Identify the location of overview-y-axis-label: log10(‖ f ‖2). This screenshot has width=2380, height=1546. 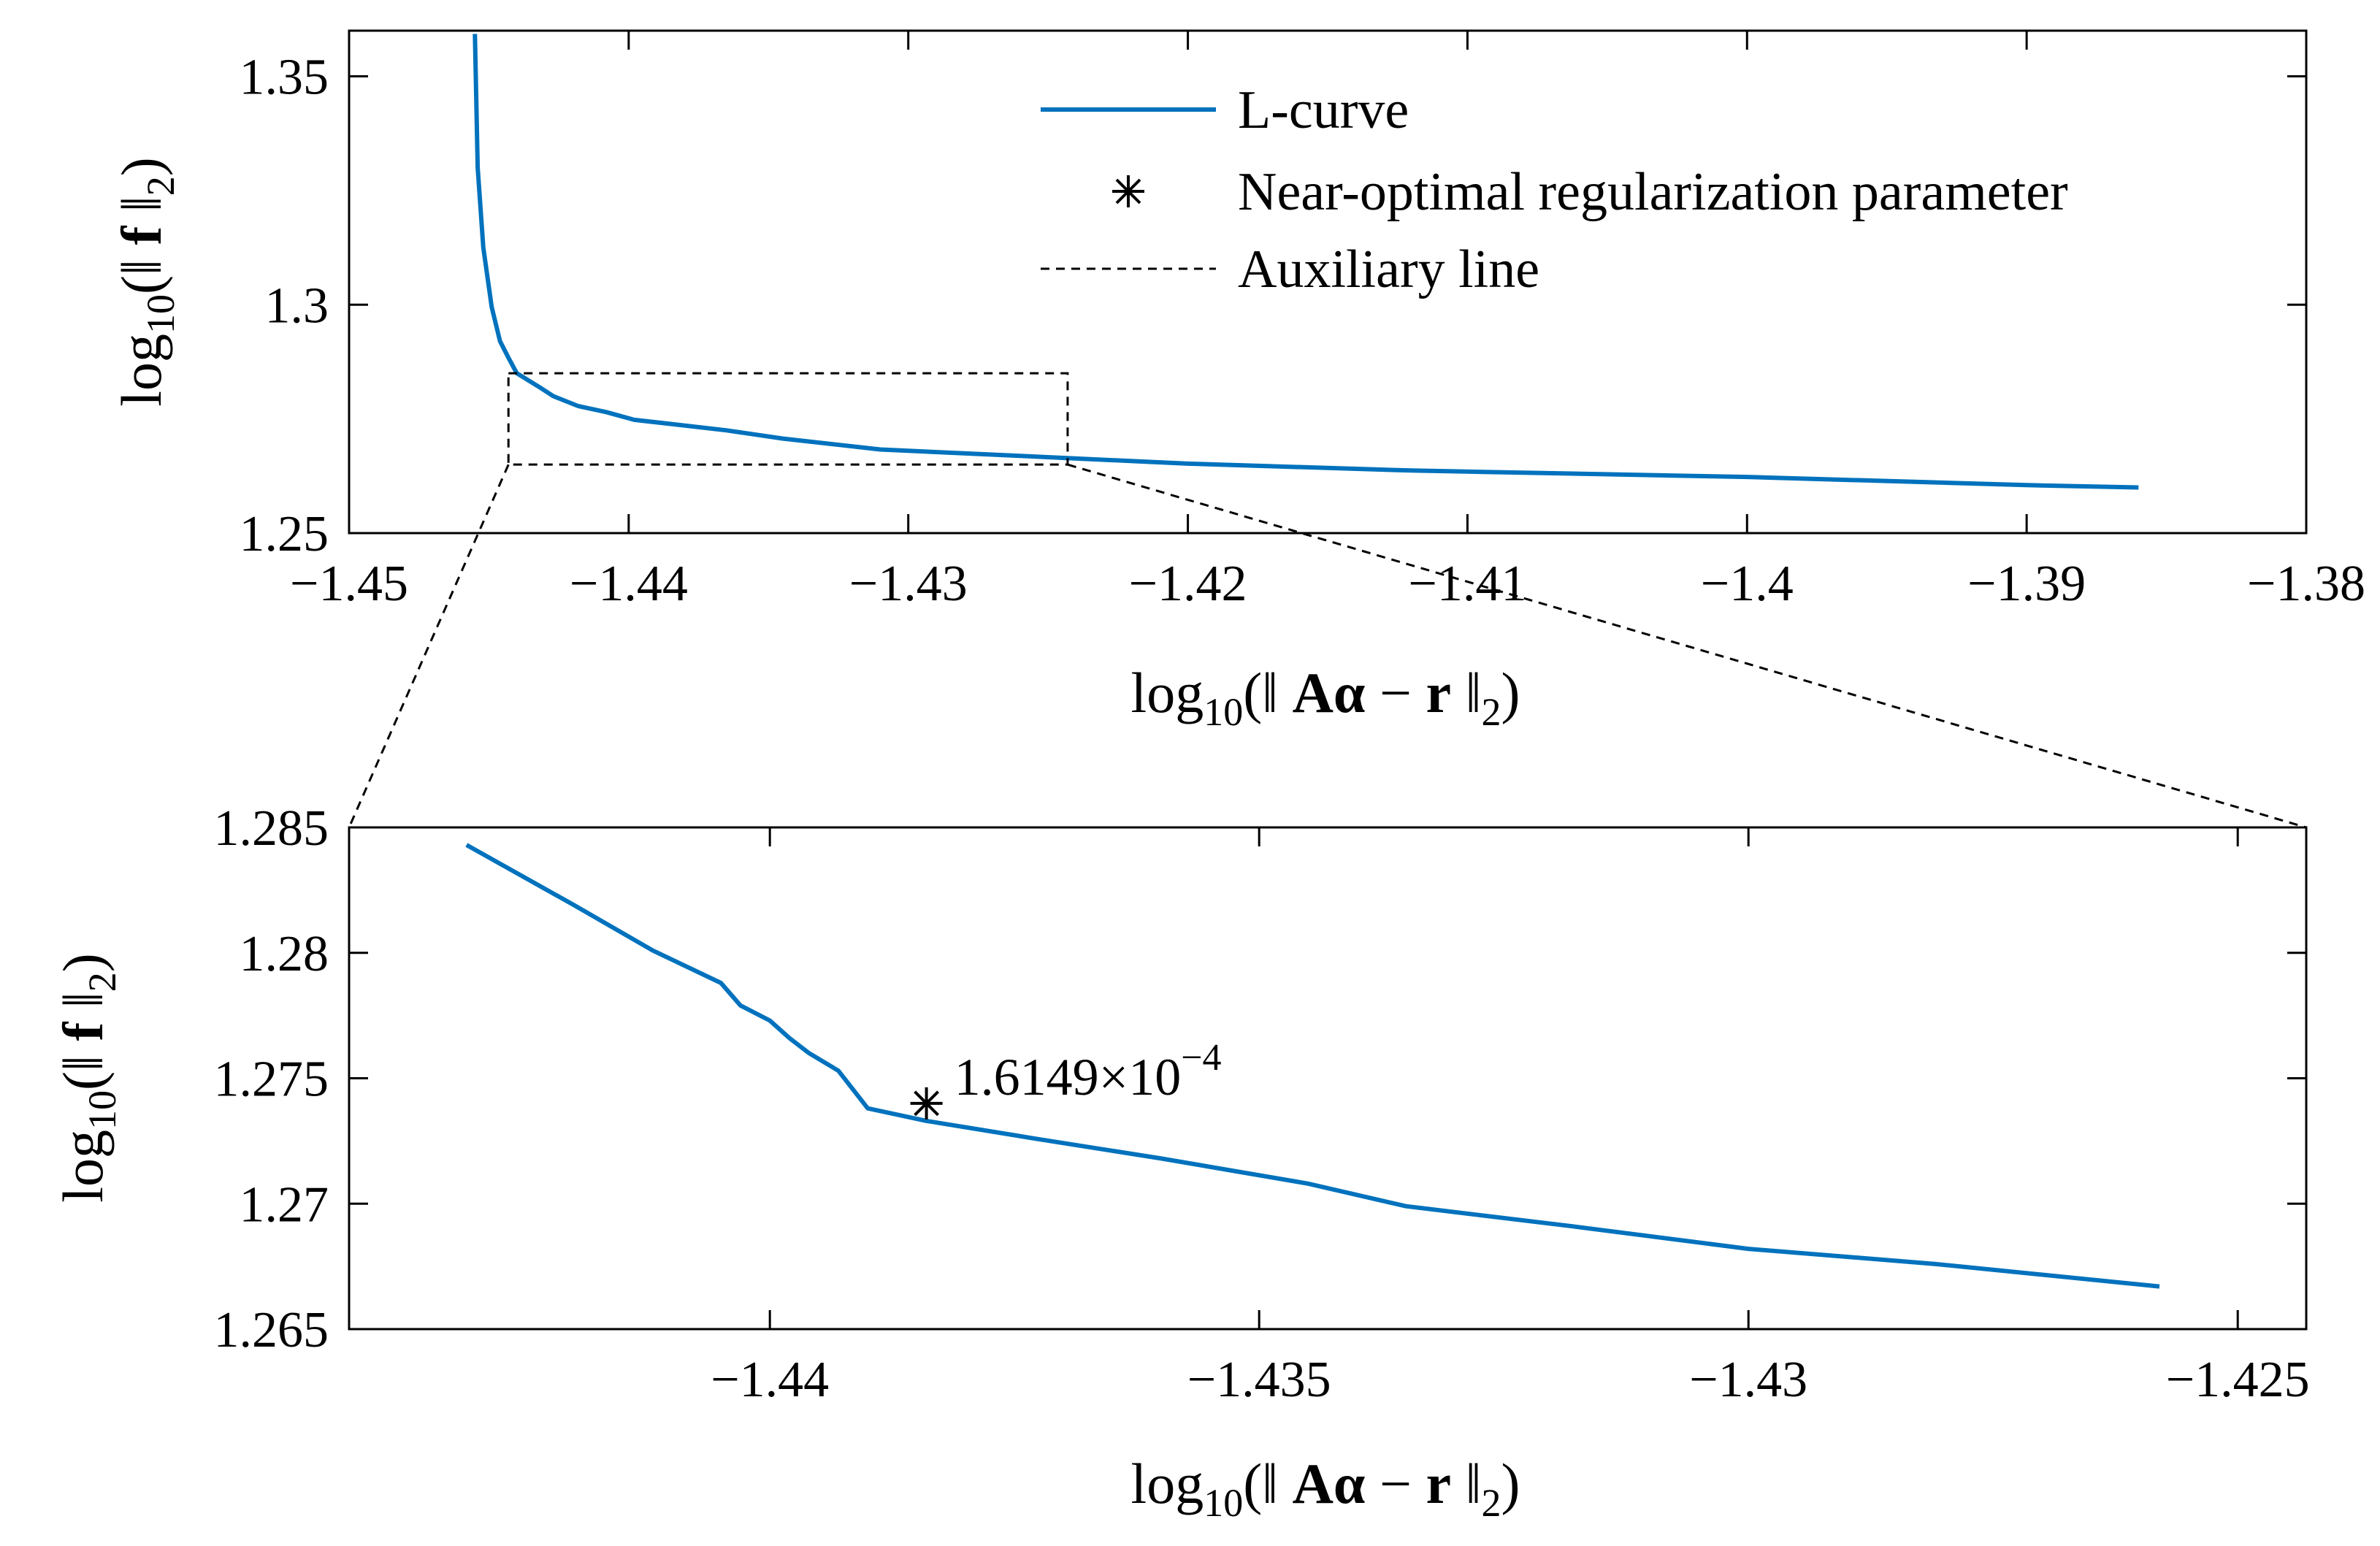
(146, 281).